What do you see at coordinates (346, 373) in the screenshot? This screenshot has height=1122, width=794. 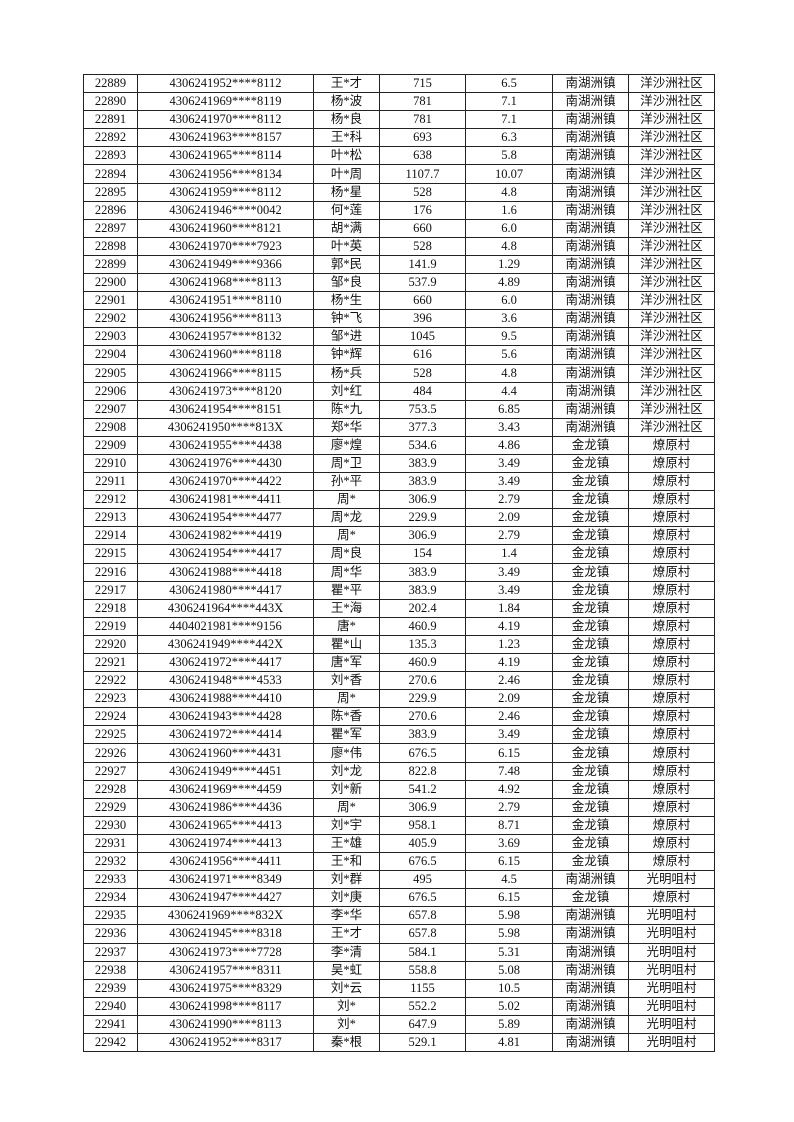 I see `name-cell: 杨*兵` at bounding box center [346, 373].